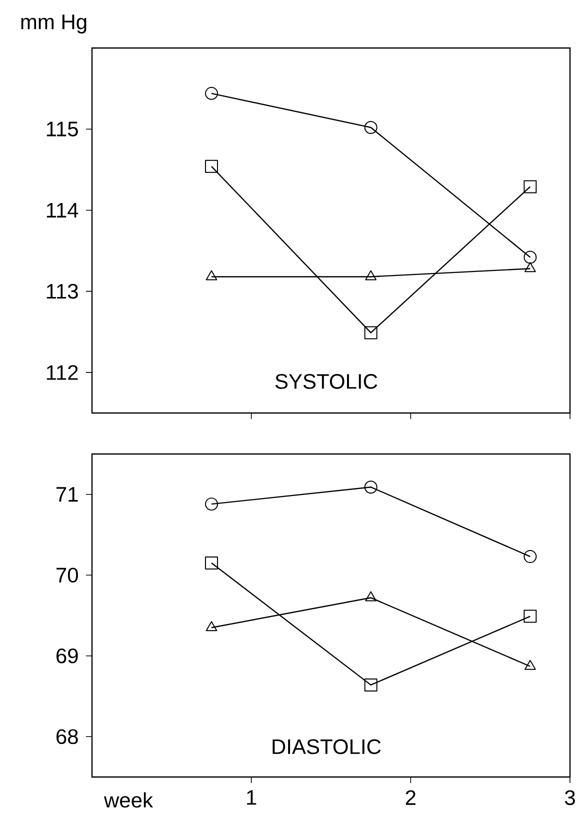 This screenshot has height=834, width=584. Describe the element at coordinates (53, 24) in the screenshot. I see `y-axis-title: mm Hg` at that location.